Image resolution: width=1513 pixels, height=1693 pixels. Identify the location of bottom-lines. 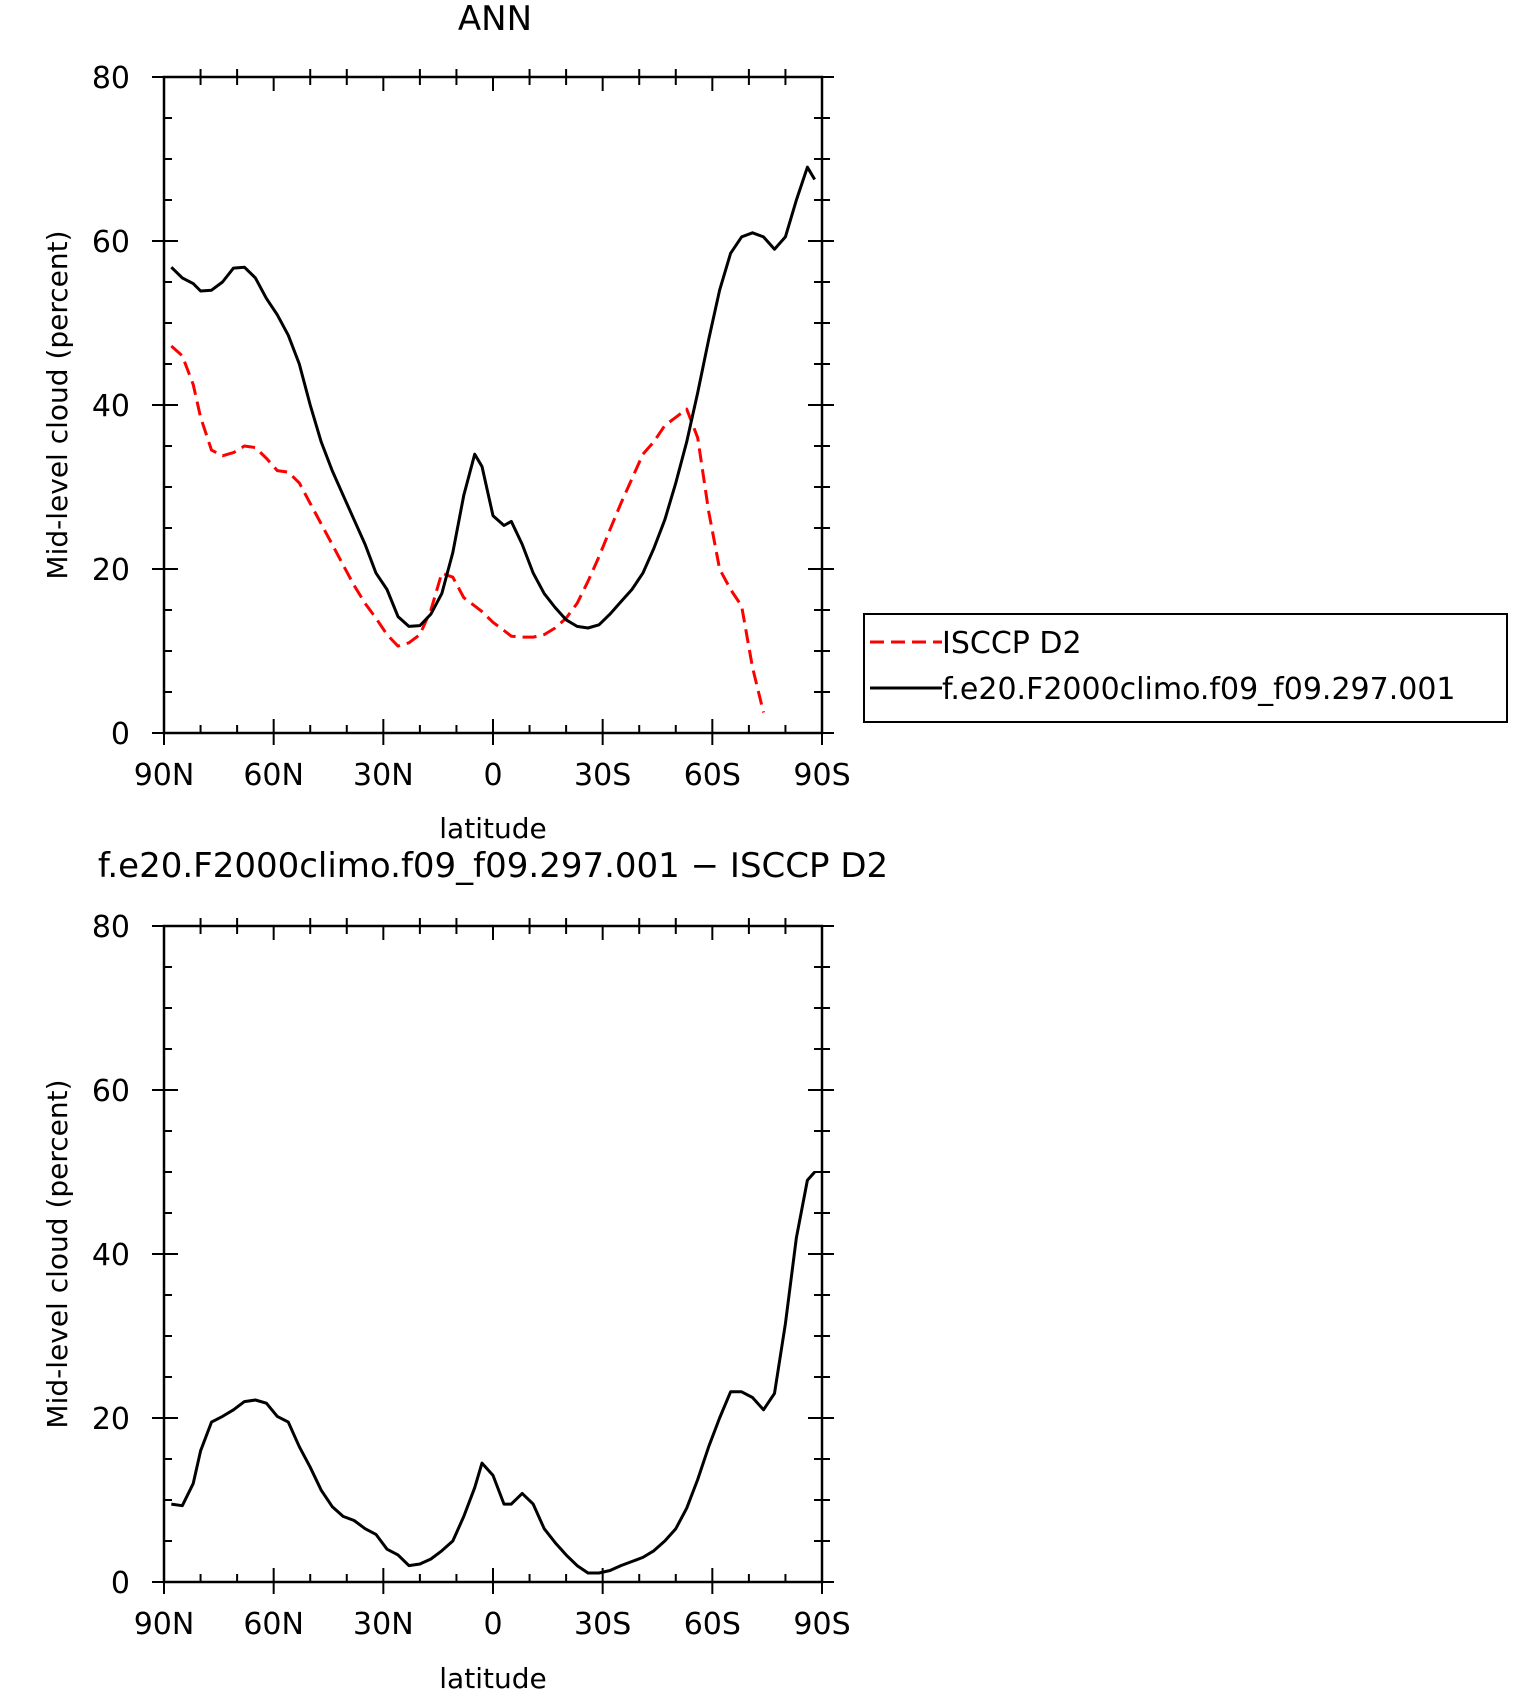
(493, 1373).